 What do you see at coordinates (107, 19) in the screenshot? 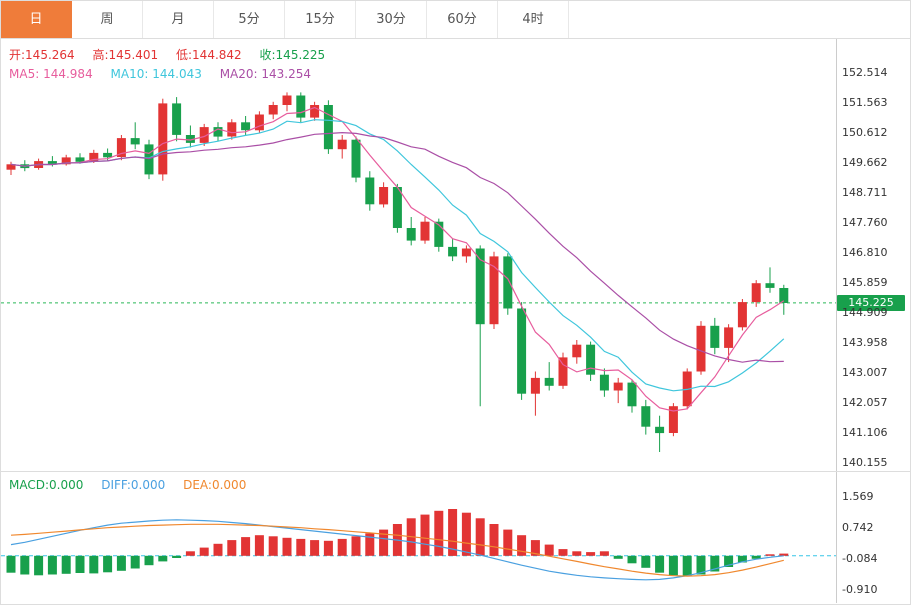
I see `tab-week: 周` at bounding box center [107, 19].